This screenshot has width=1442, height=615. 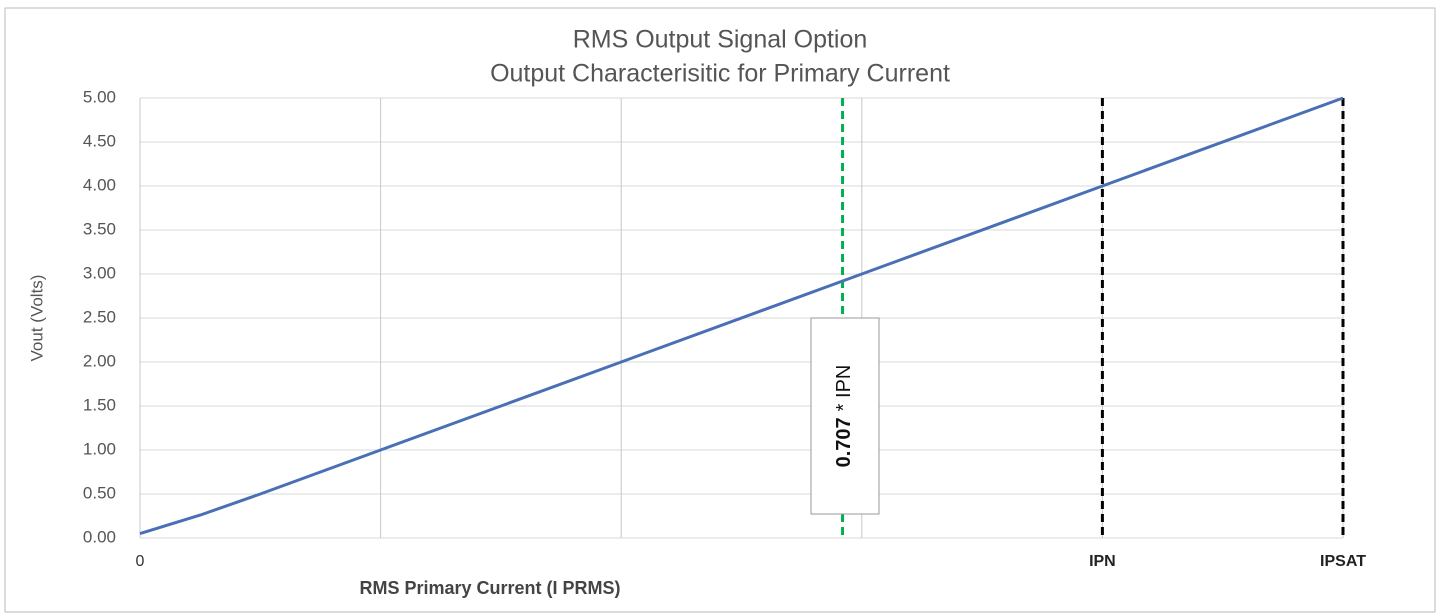 What do you see at coordinates (99, 96) in the screenshot?
I see `y-tick-label: 5.00` at bounding box center [99, 96].